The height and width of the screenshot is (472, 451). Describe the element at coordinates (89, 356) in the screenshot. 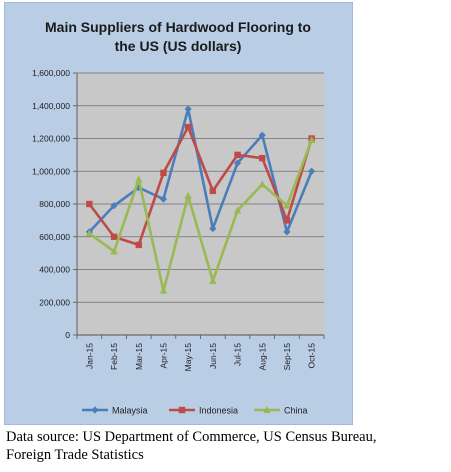

I see `x-tick-label: Jan-15` at that location.